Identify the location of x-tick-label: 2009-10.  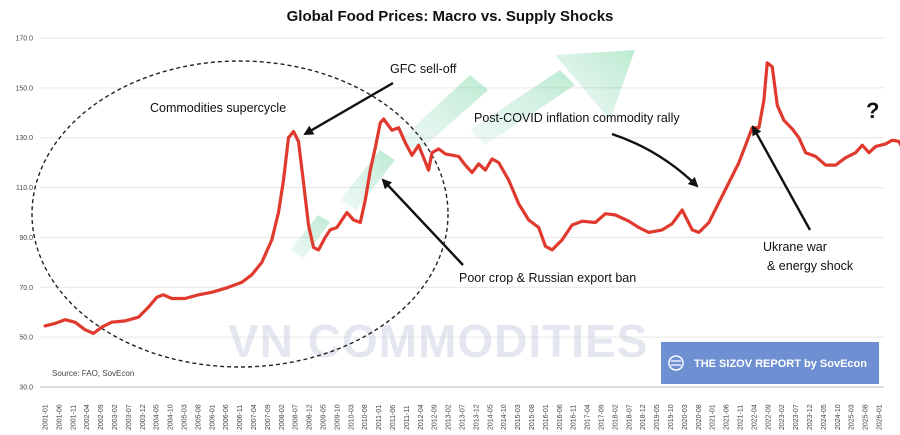
(337, 417).